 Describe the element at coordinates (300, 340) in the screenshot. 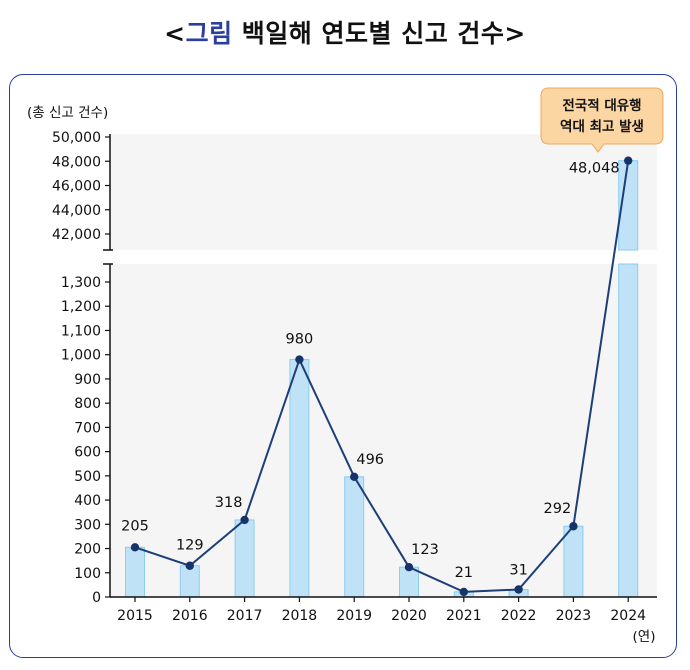

I see `data-label-2018: 980` at that location.